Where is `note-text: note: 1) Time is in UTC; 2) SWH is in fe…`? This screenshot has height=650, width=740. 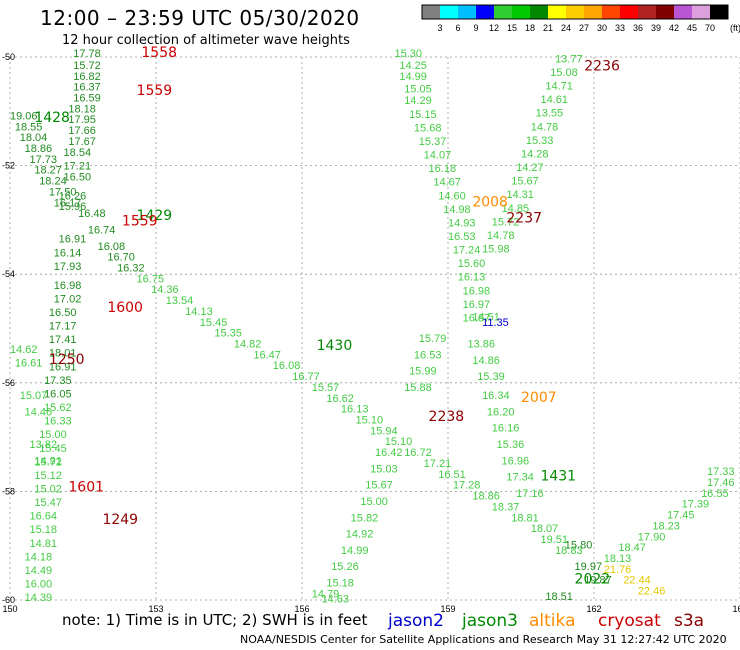 note-text: note: 1) Time is in UTC; 2) SWH is in fe… is located at coordinates (215, 620).